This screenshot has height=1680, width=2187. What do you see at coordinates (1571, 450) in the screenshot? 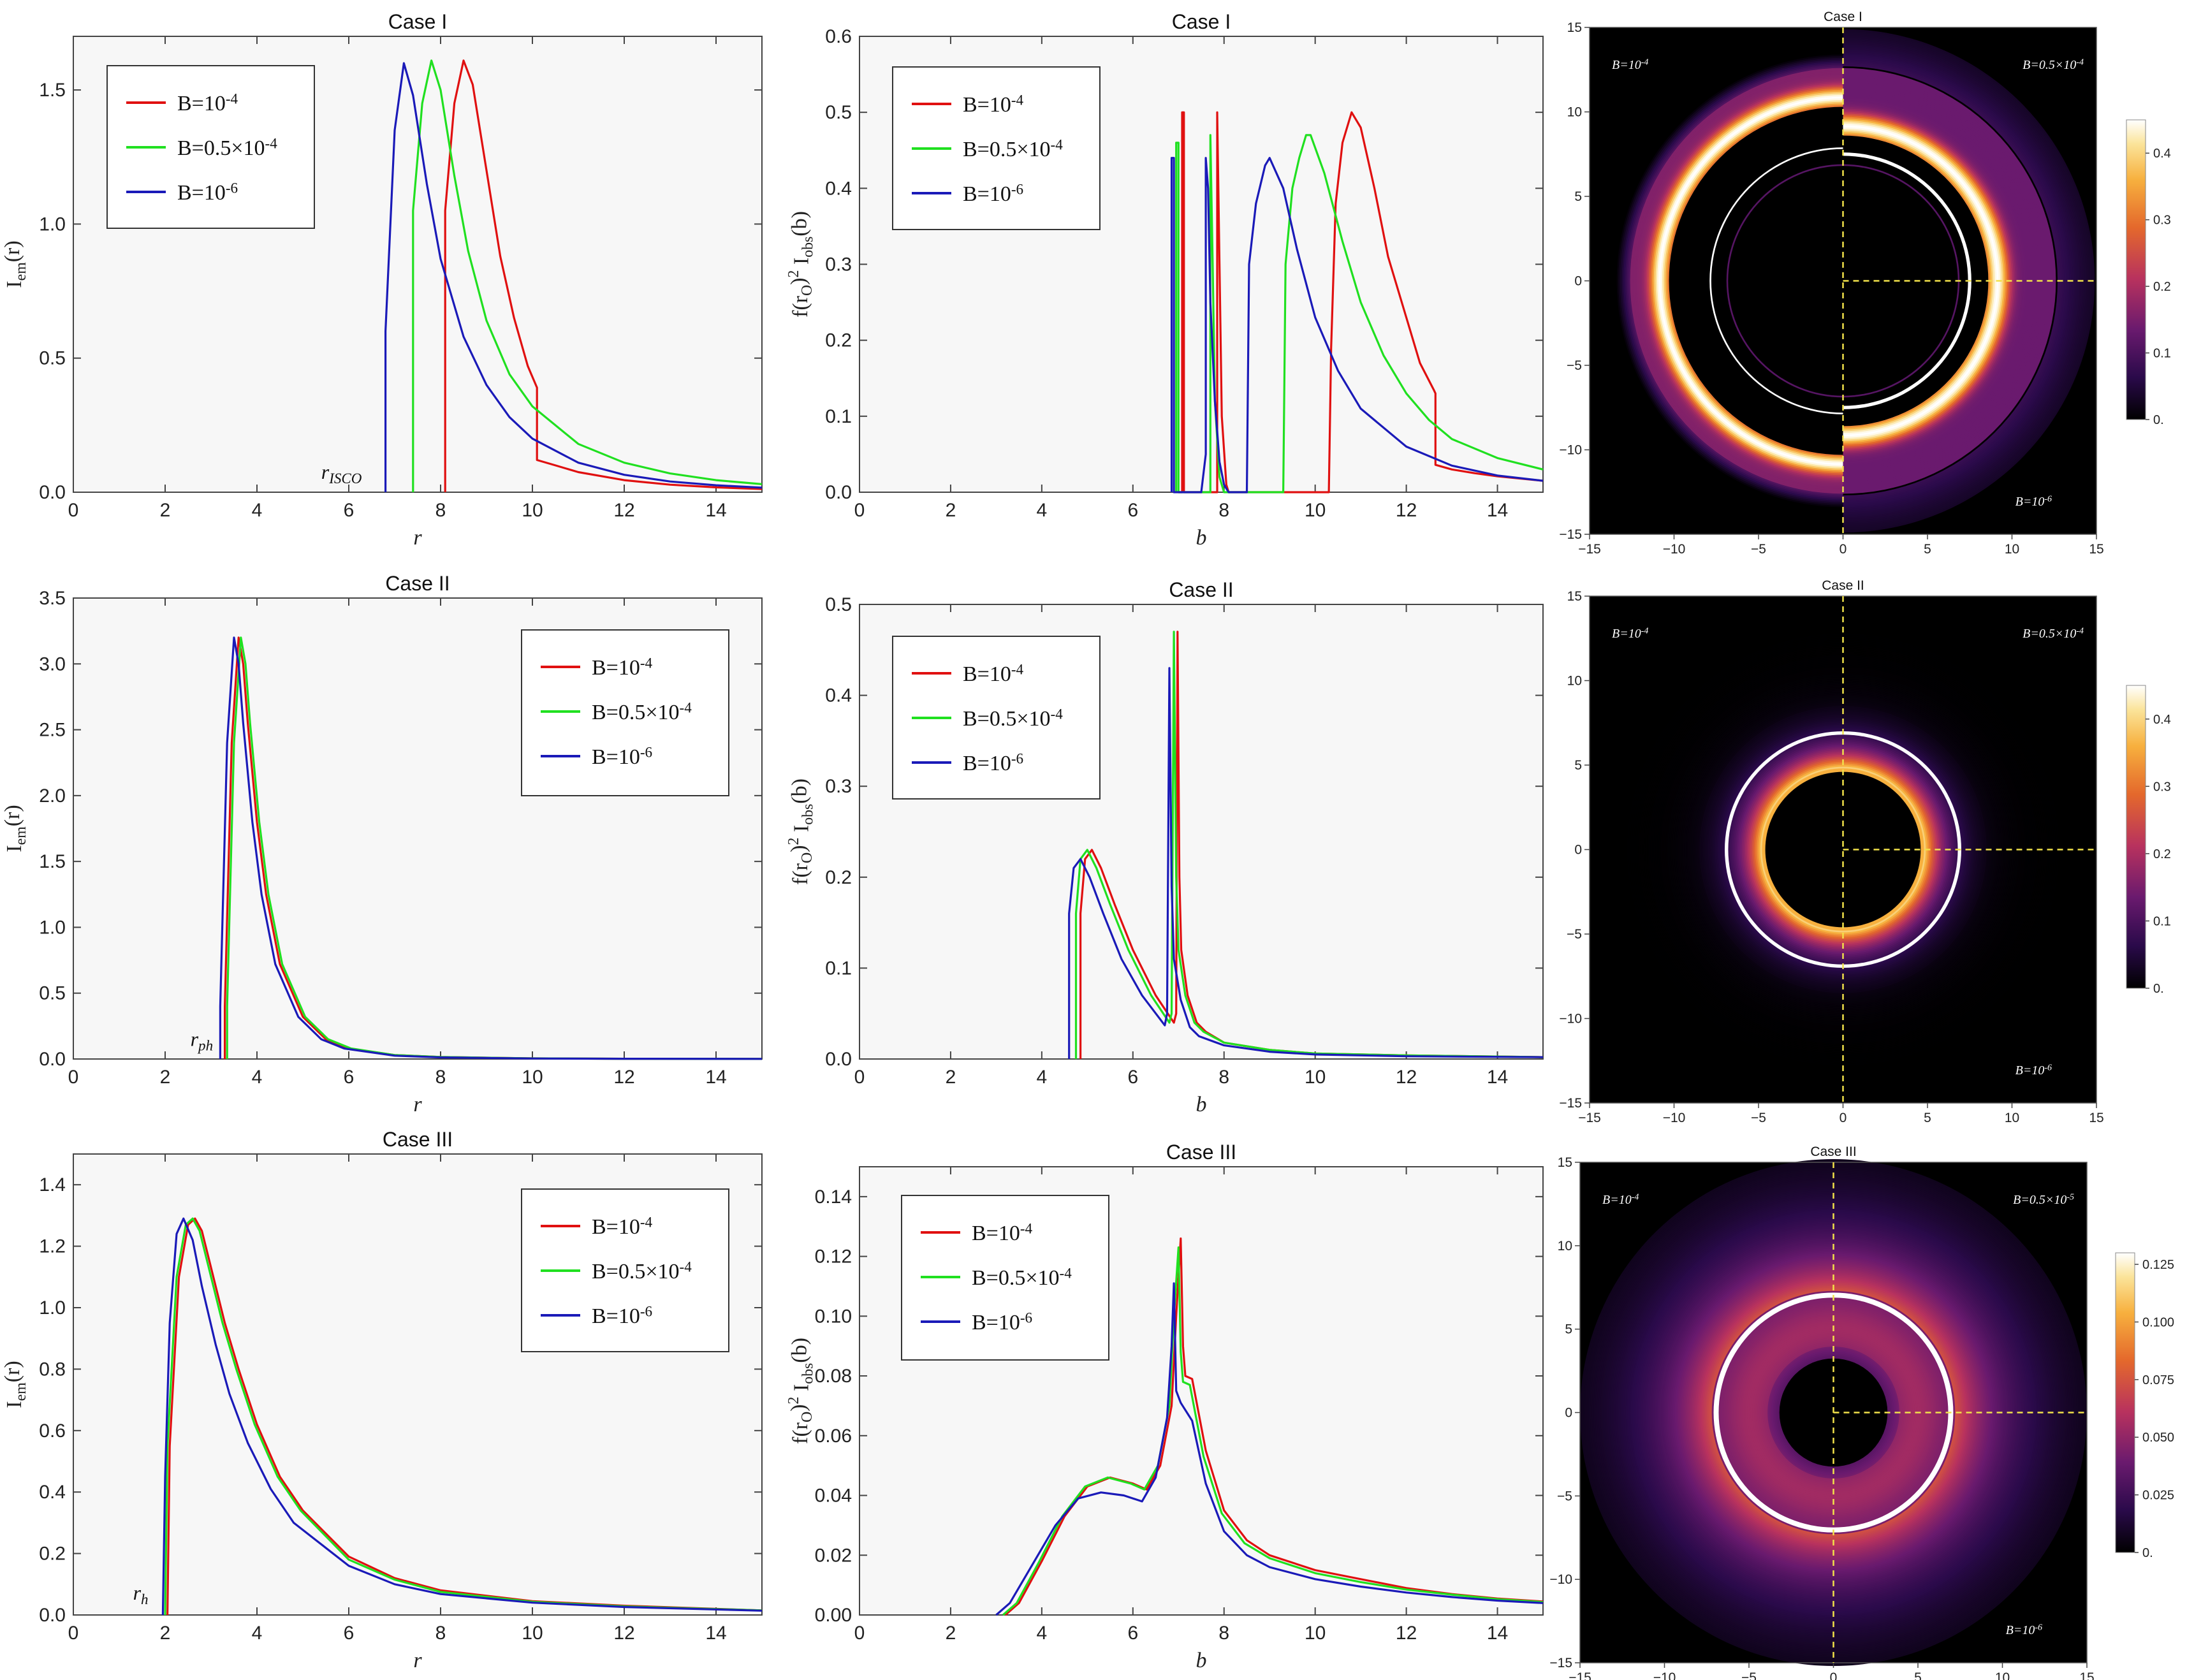
I see `y-tick-label: −10` at bounding box center [1571, 450].